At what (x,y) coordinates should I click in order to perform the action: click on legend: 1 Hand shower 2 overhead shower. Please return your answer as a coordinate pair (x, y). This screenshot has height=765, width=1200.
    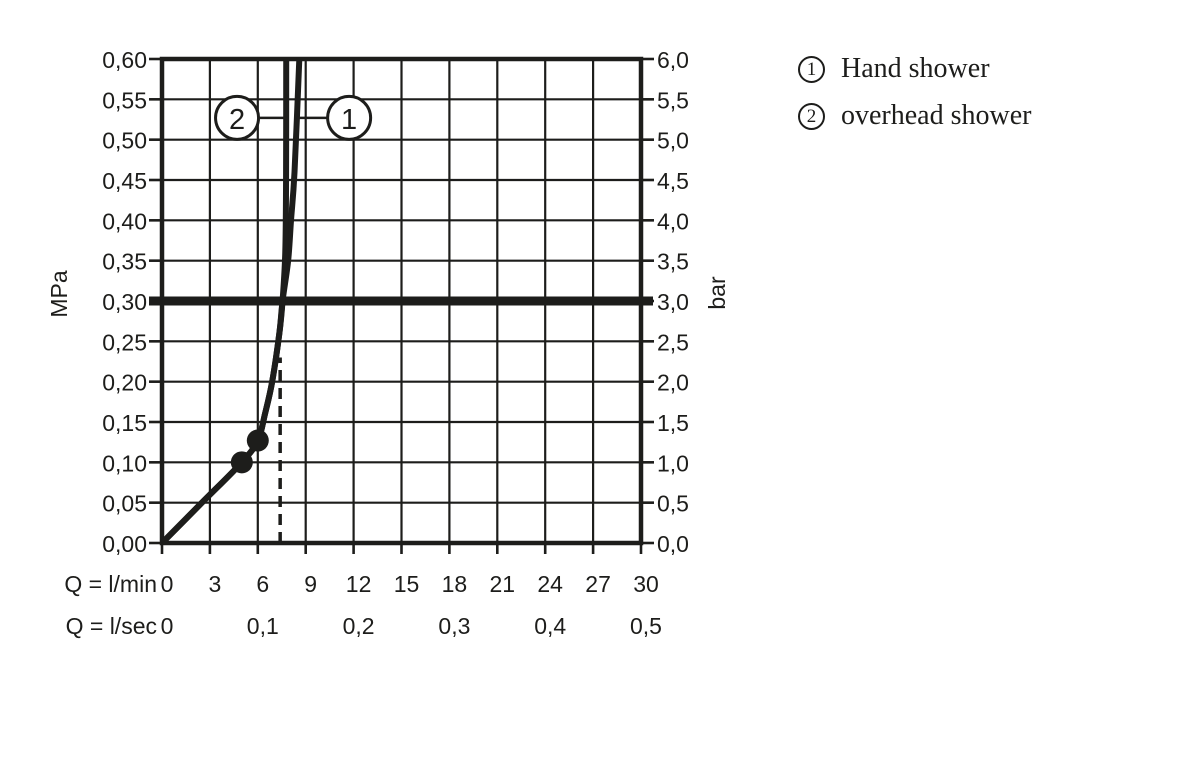
    Looking at the image, I should click on (914, 92).